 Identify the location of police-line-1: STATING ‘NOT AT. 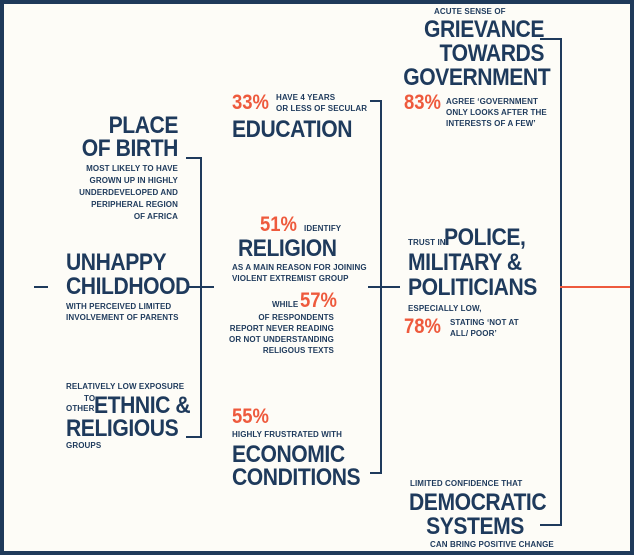
(484, 322).